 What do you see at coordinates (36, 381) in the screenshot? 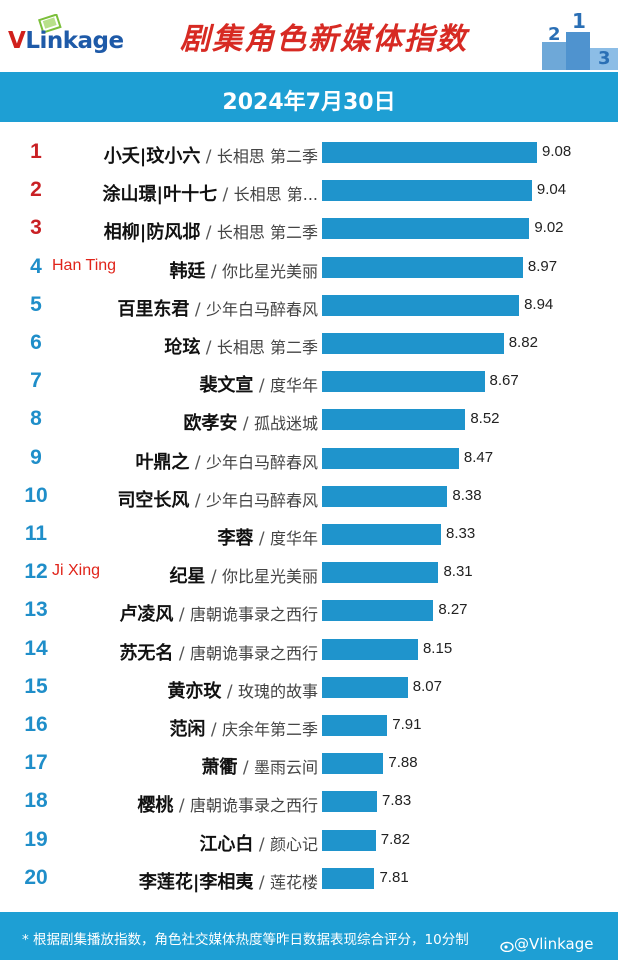
I see `rank-number: 7` at bounding box center [36, 381].